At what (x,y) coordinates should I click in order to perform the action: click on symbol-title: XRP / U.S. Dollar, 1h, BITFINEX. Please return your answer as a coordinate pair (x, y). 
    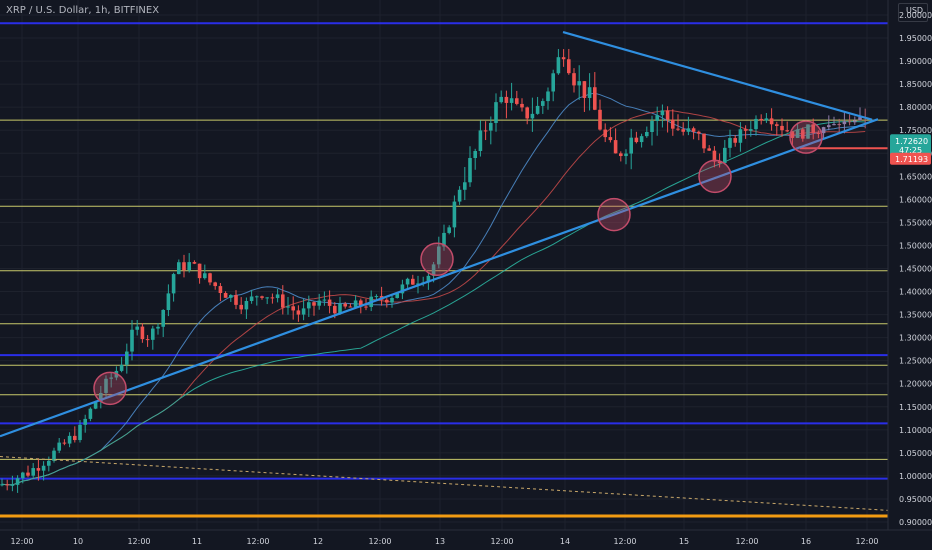
    Looking at the image, I should click on (83, 10).